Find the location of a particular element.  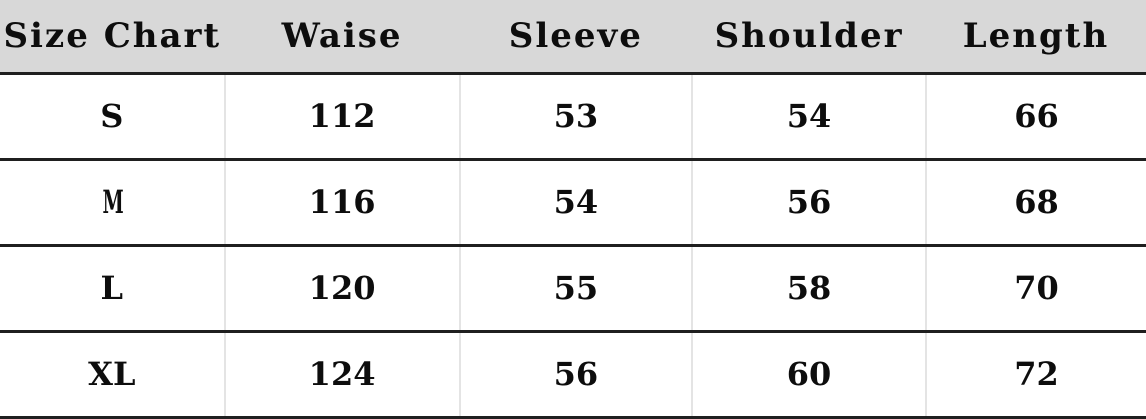

cell-value: 72 is located at coordinates (1036, 374).